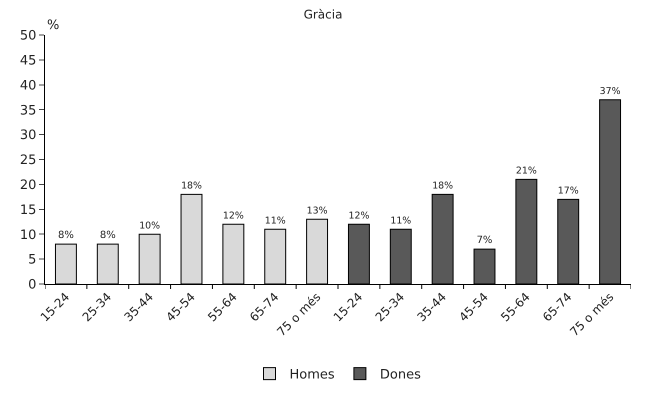 The height and width of the screenshot is (401, 646). What do you see at coordinates (28, 110) in the screenshot?
I see `y-tick-label: 35` at bounding box center [28, 110].